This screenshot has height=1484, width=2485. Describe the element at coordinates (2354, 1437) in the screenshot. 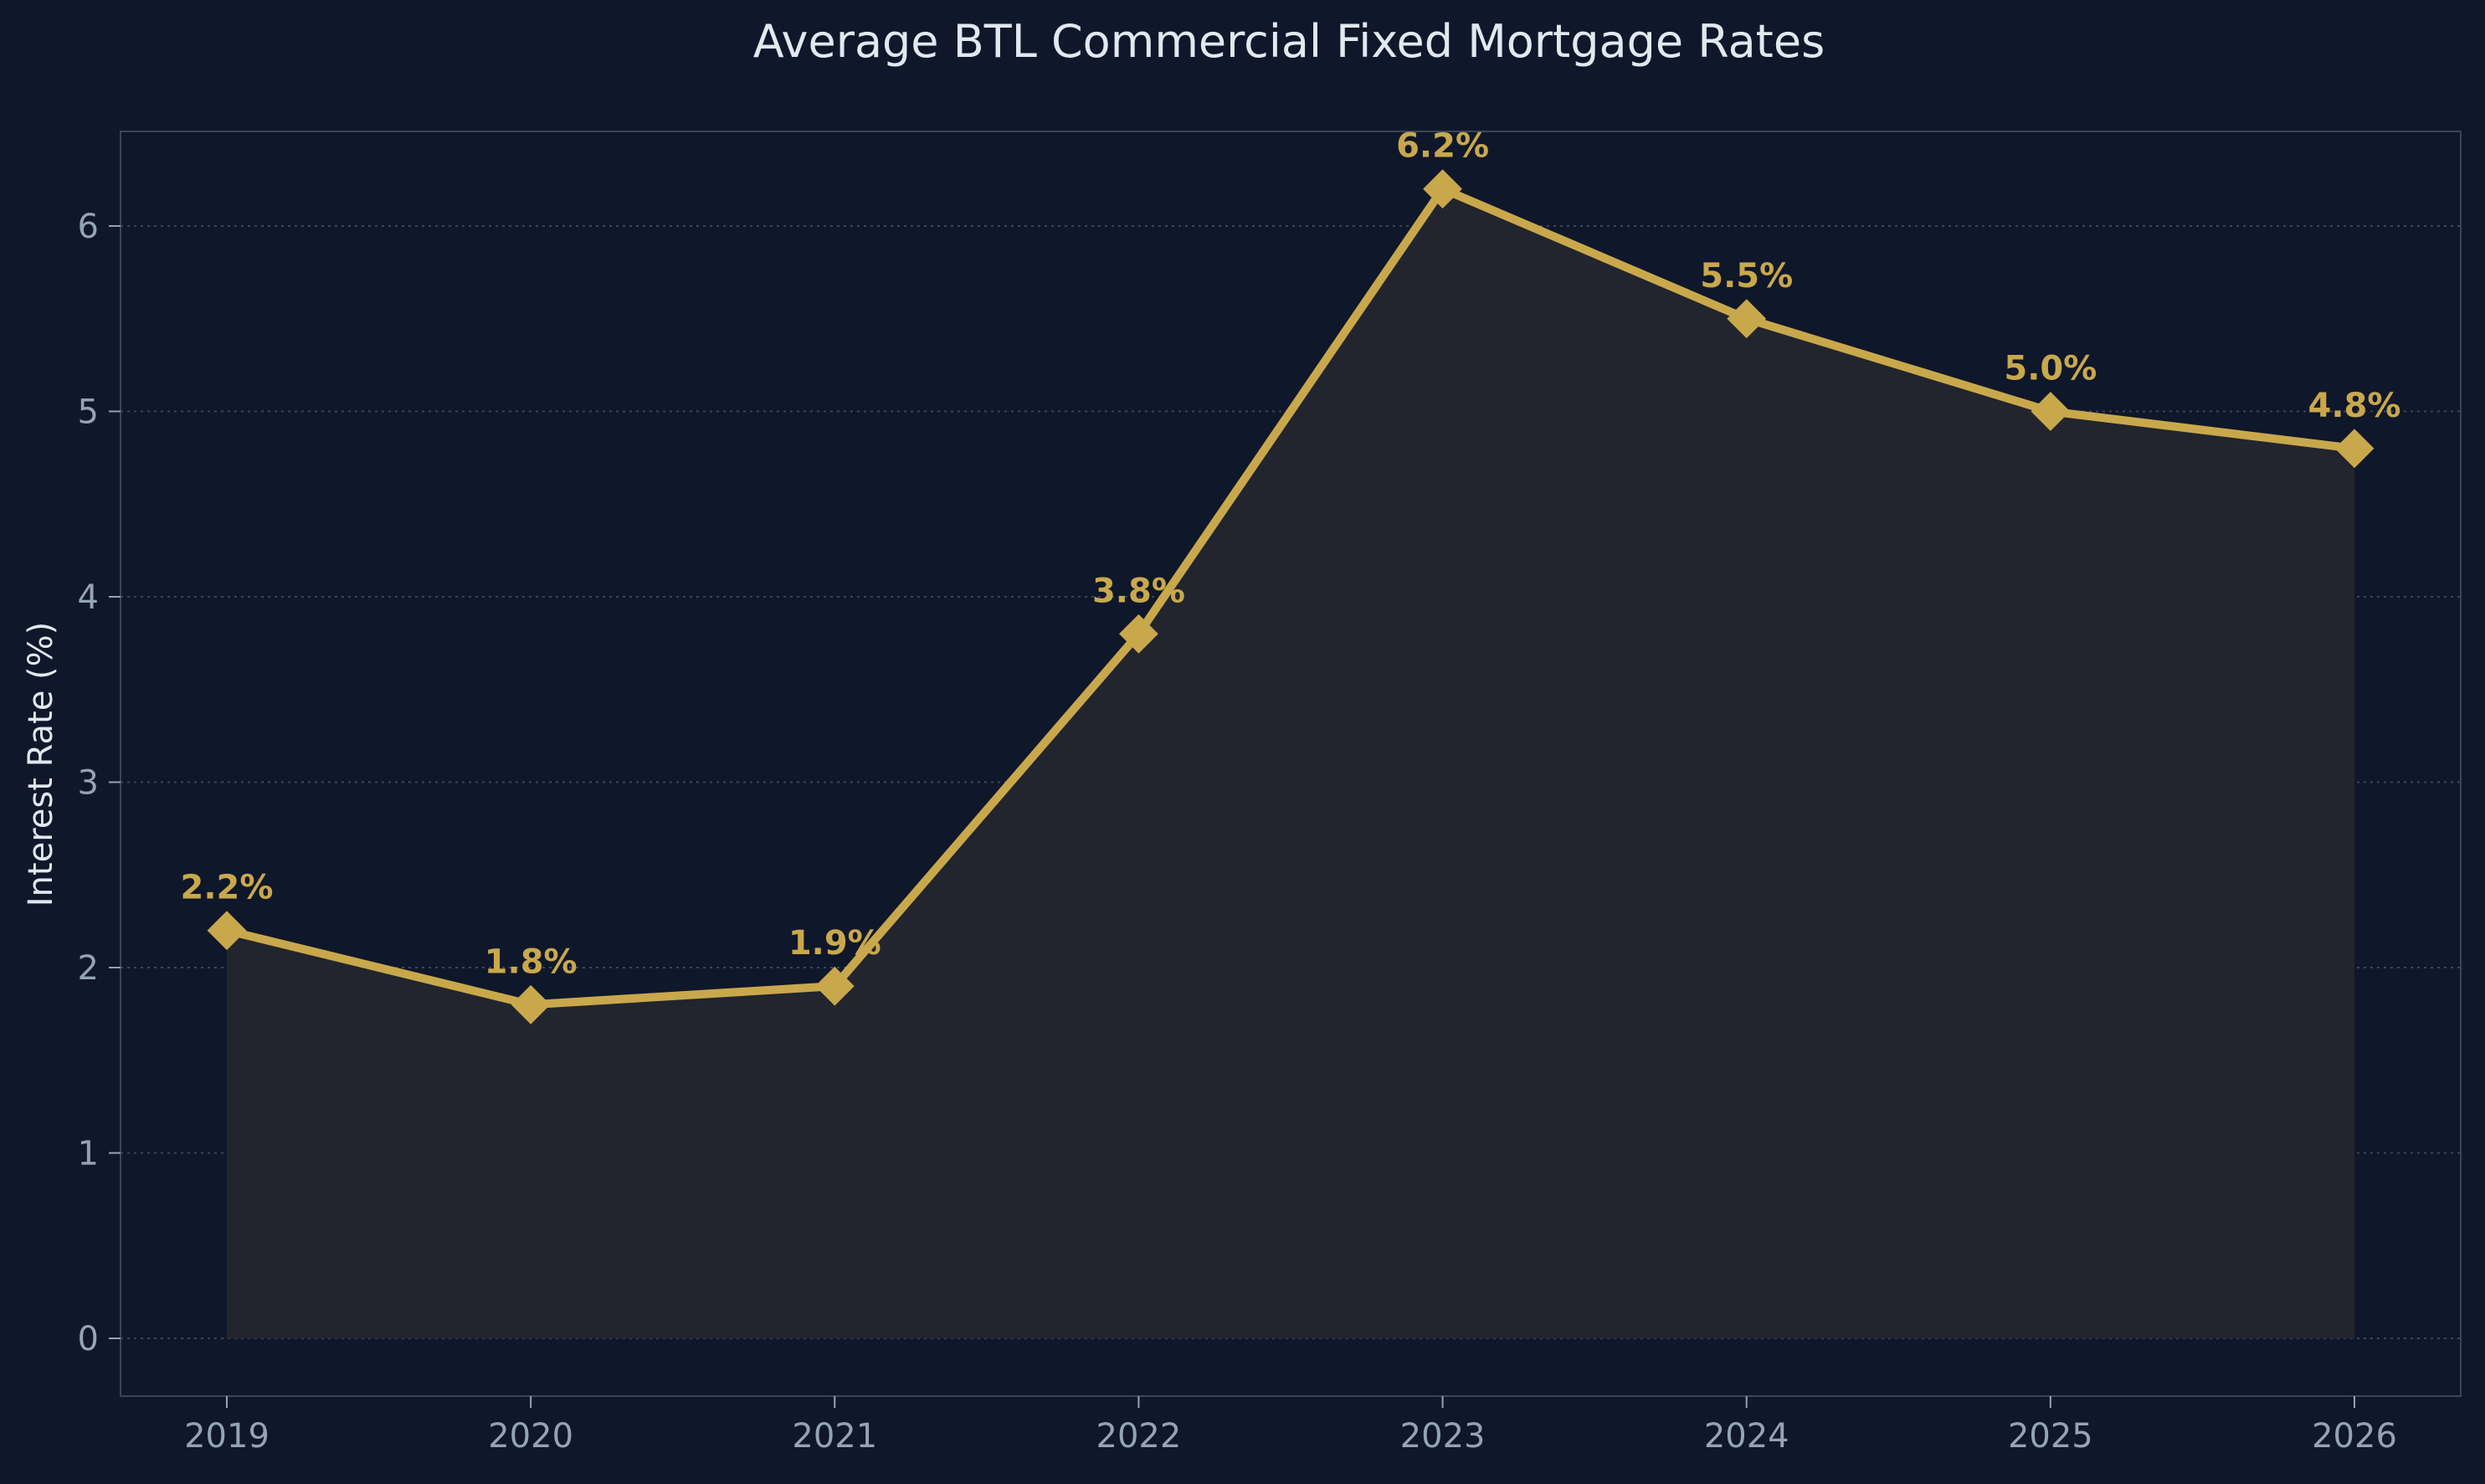

I see `x-tick-label: 2026` at that location.